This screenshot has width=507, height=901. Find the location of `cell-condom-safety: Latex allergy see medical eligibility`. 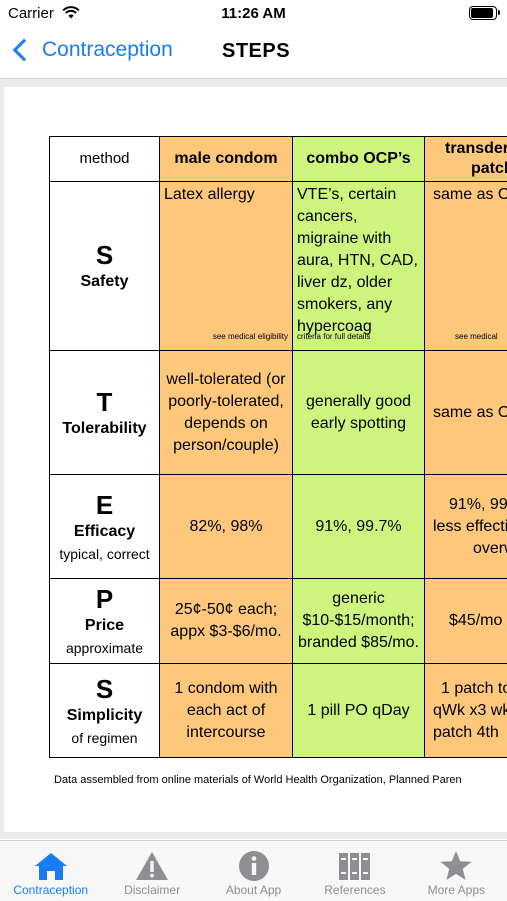

cell-condom-safety: Latex allergy see medical eligibility is located at coordinates (226, 266).